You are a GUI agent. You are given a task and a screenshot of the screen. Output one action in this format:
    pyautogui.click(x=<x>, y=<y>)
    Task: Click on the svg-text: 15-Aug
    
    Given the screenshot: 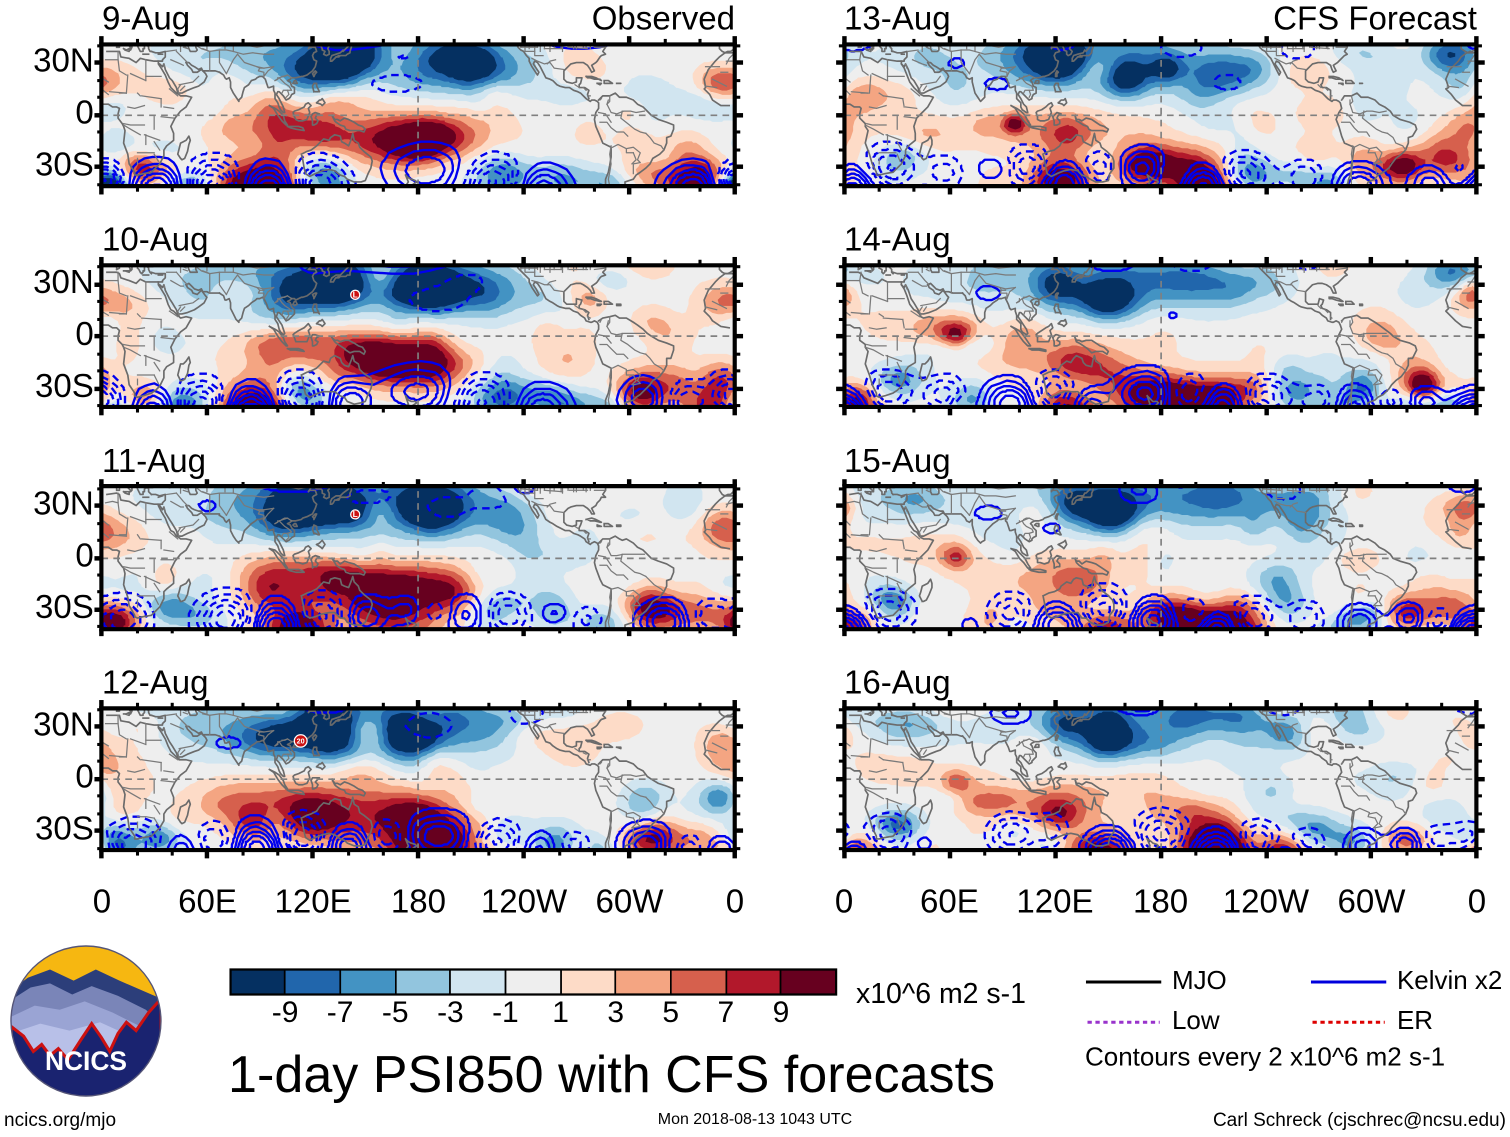 What is the action you would take?
    pyautogui.click(x=897, y=461)
    